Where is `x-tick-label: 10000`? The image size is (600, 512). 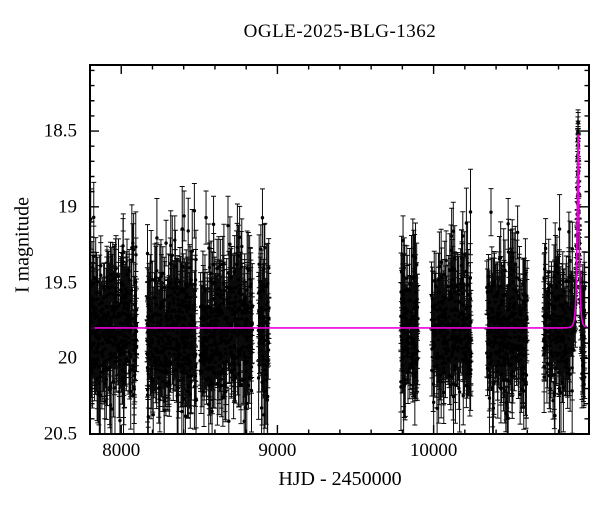
x-tick-label: 10000 is located at coordinates (433, 450).